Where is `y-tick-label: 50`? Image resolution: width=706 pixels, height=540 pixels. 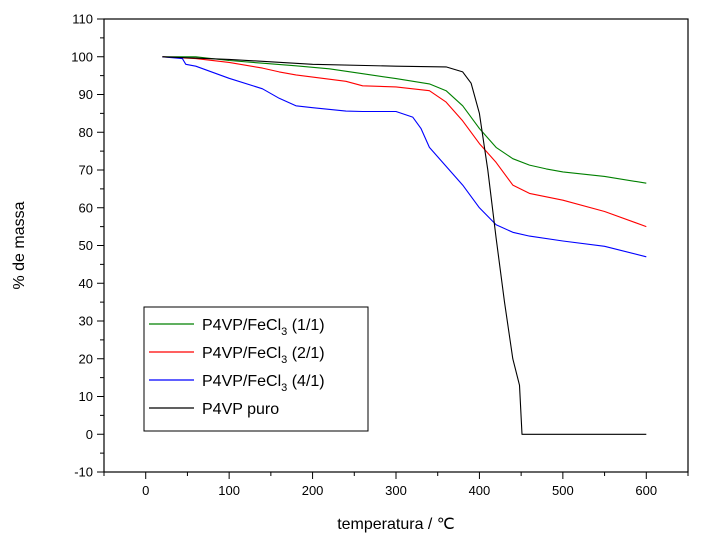
y-tick-label: 50 is located at coordinates (86, 245).